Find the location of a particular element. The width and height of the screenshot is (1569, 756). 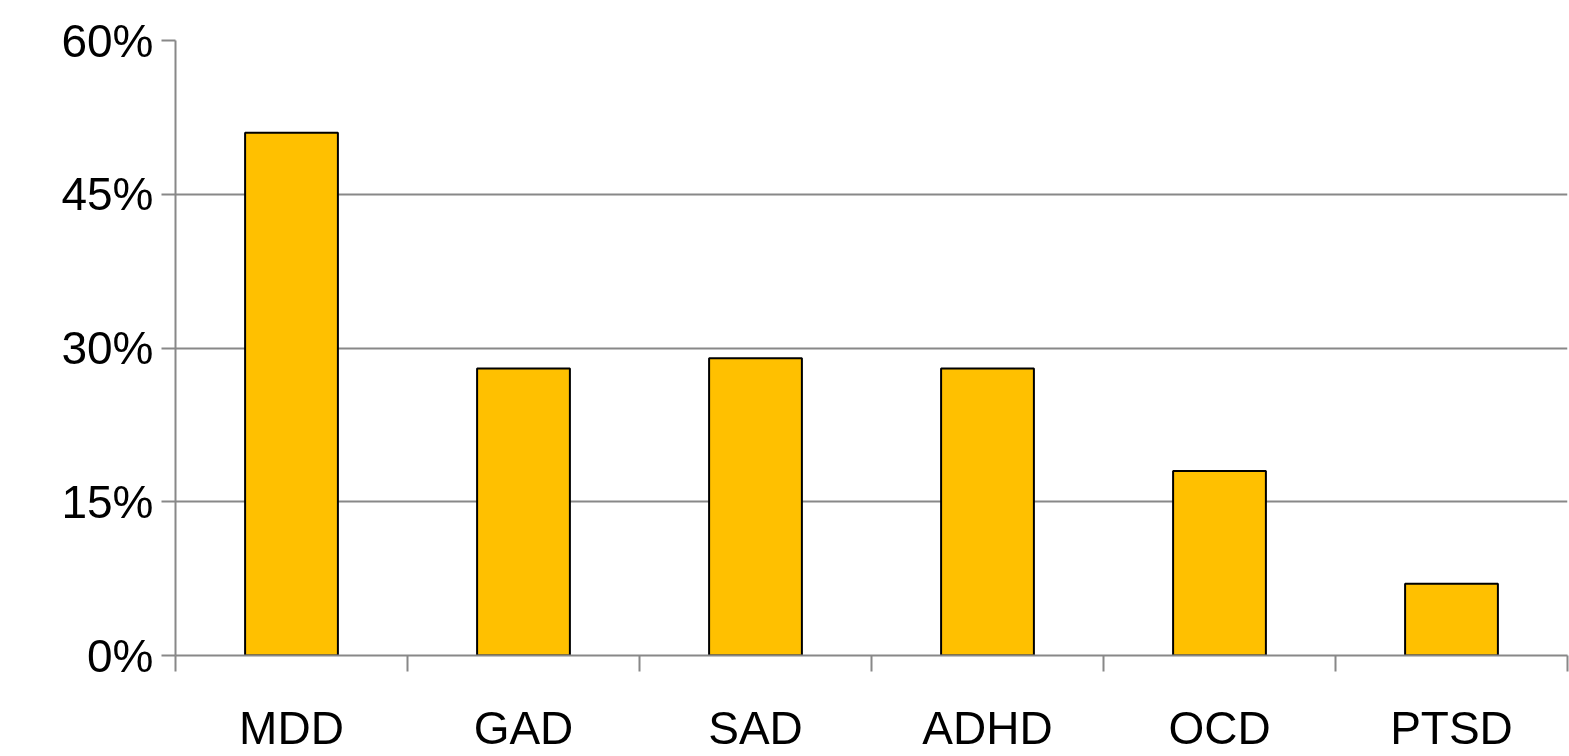

x-tick-label: SAD is located at coordinates (755, 727).